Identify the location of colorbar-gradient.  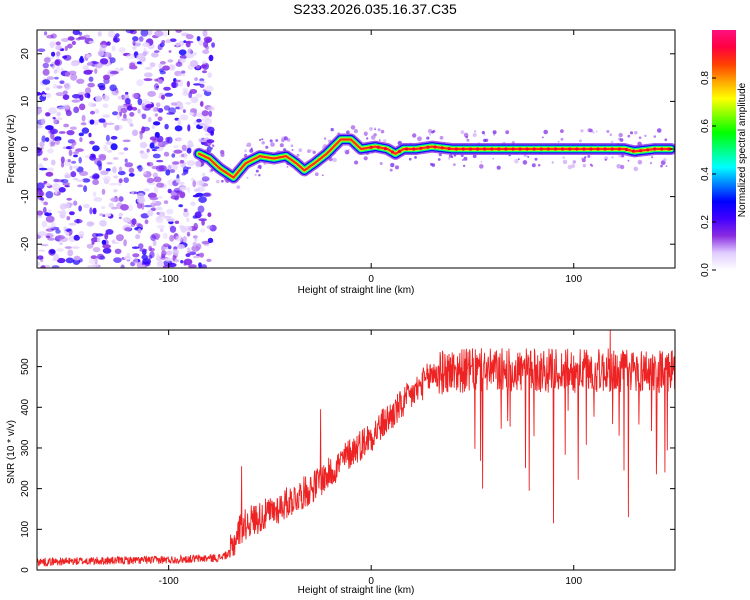
(724, 150).